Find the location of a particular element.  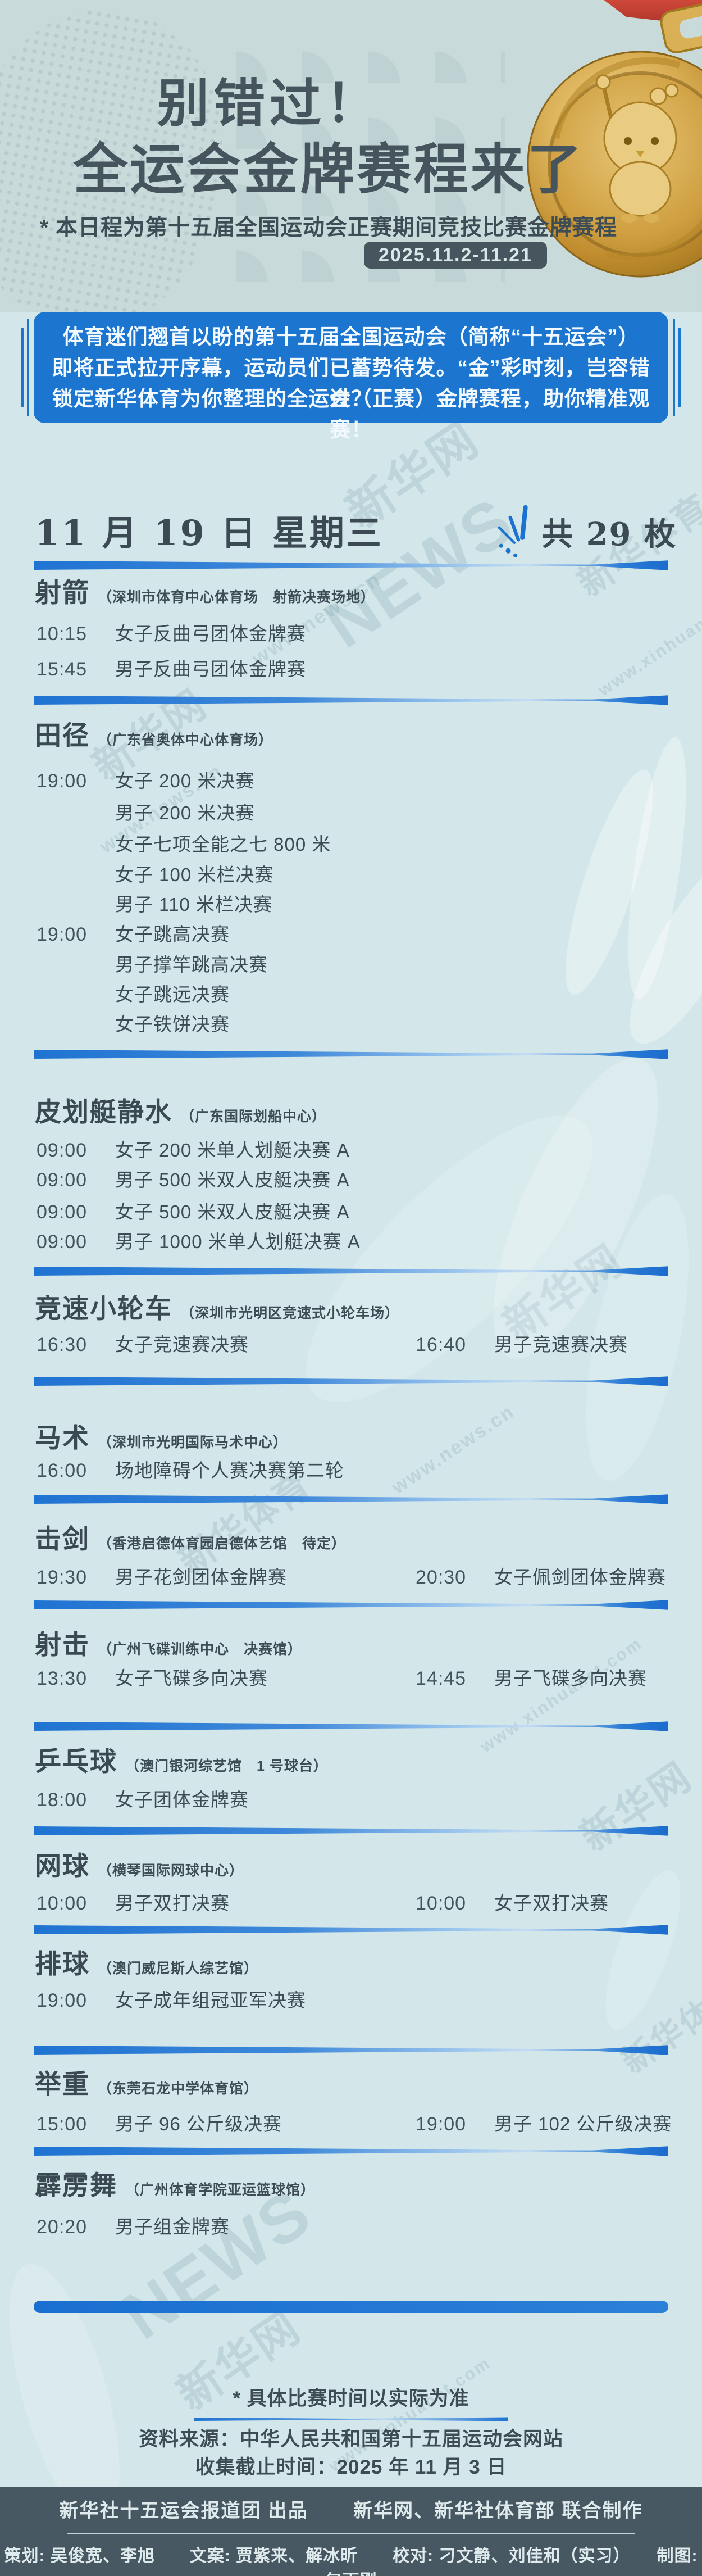

producer-line: 新华社十五运会报道团 出品 新华网、新华社体育部 联合制作 is located at coordinates (351, 2509).